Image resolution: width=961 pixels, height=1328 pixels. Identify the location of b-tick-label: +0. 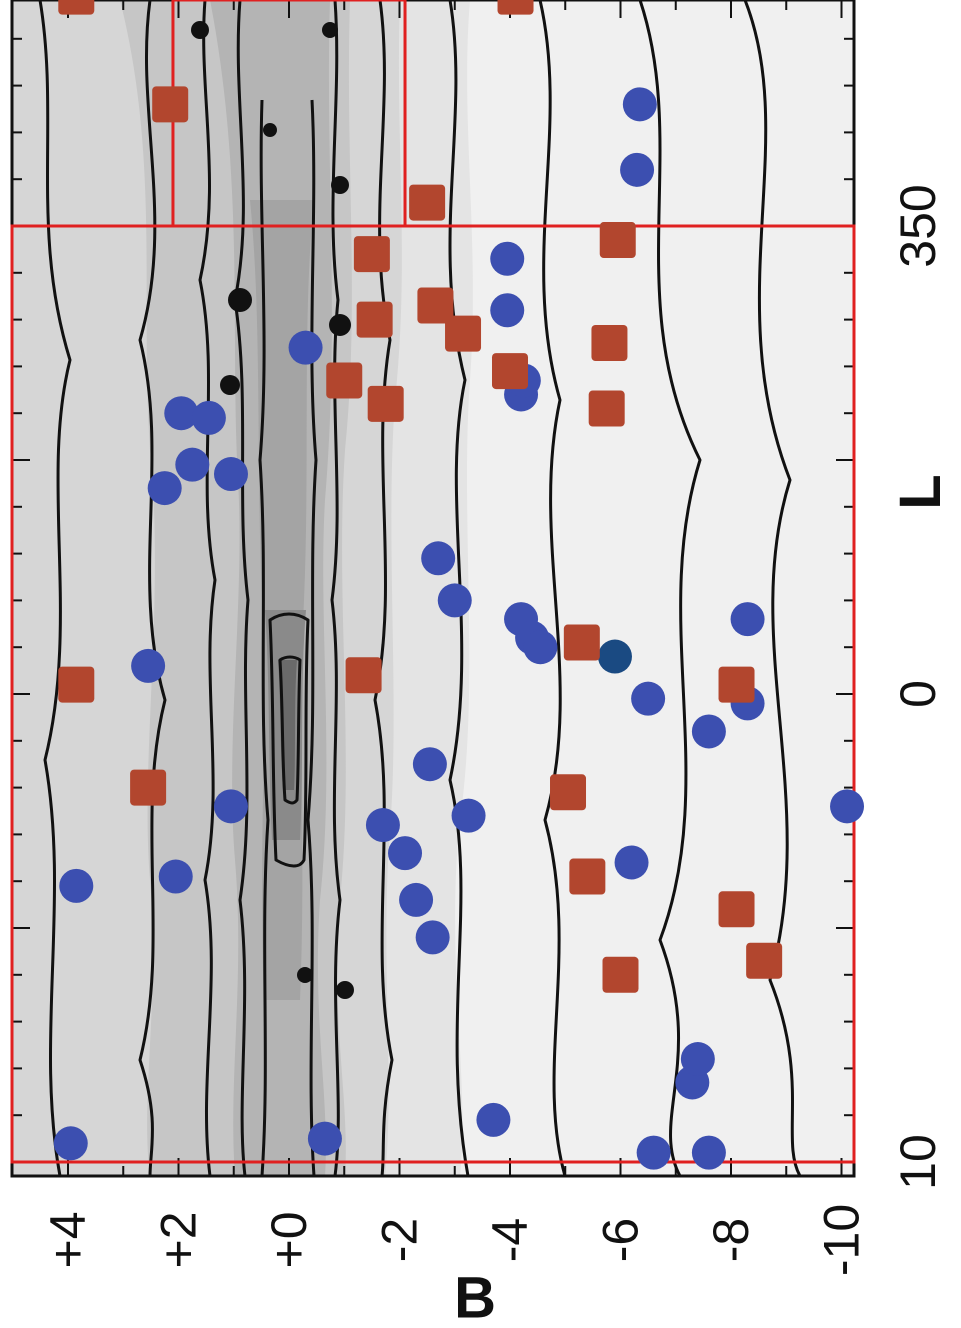
(289, 1239).